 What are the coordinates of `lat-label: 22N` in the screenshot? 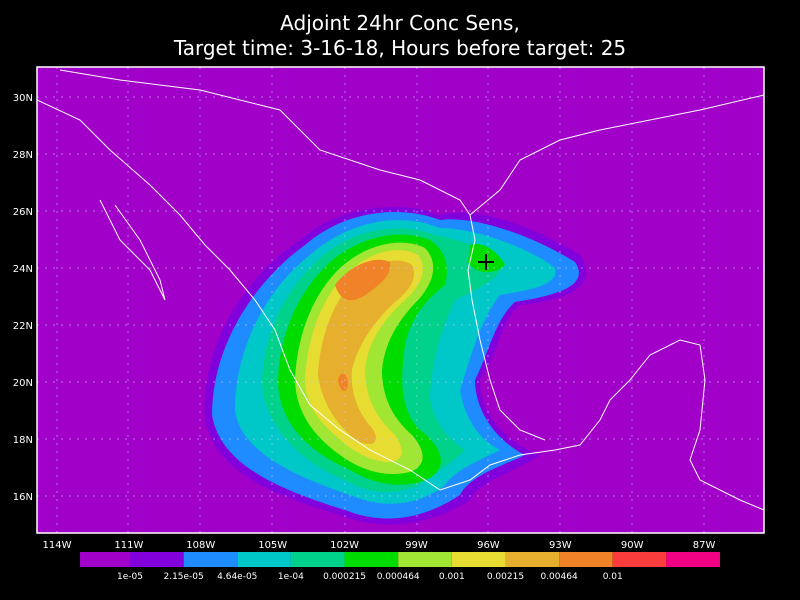 It's located at (23, 326).